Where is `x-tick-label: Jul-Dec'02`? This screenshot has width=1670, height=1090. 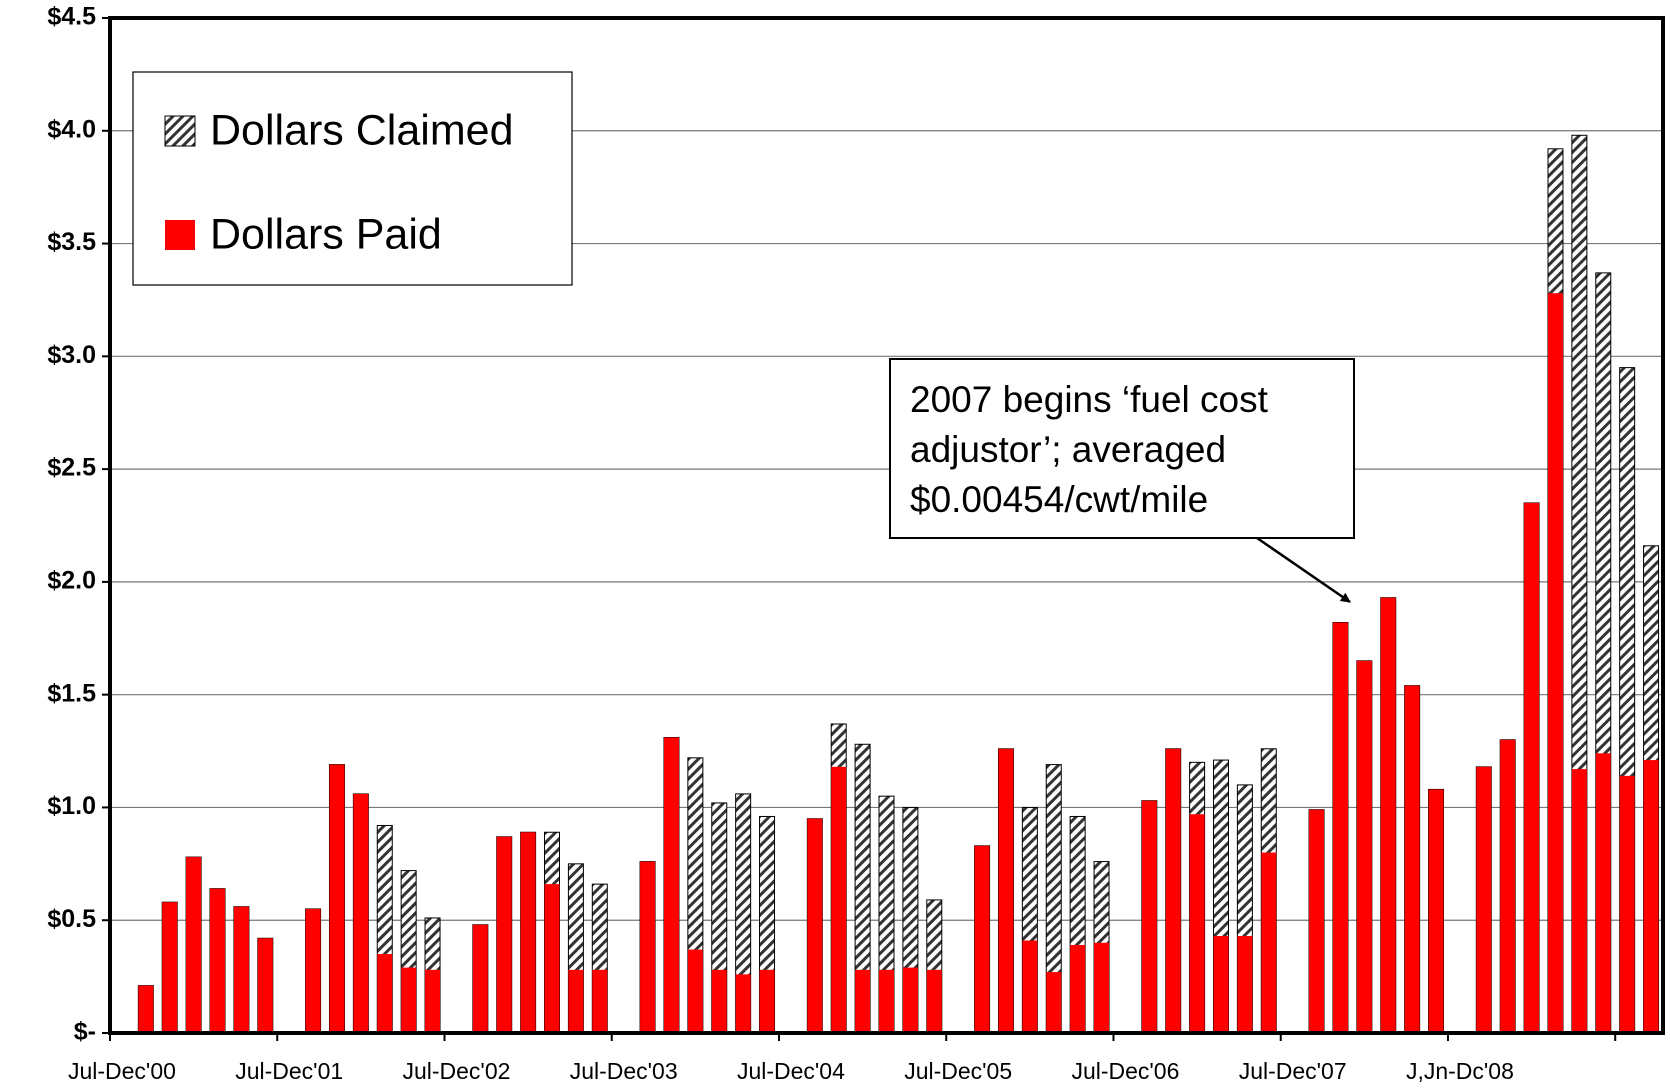 x-tick-label: Jul-Dec'02 is located at coordinates (456, 1071).